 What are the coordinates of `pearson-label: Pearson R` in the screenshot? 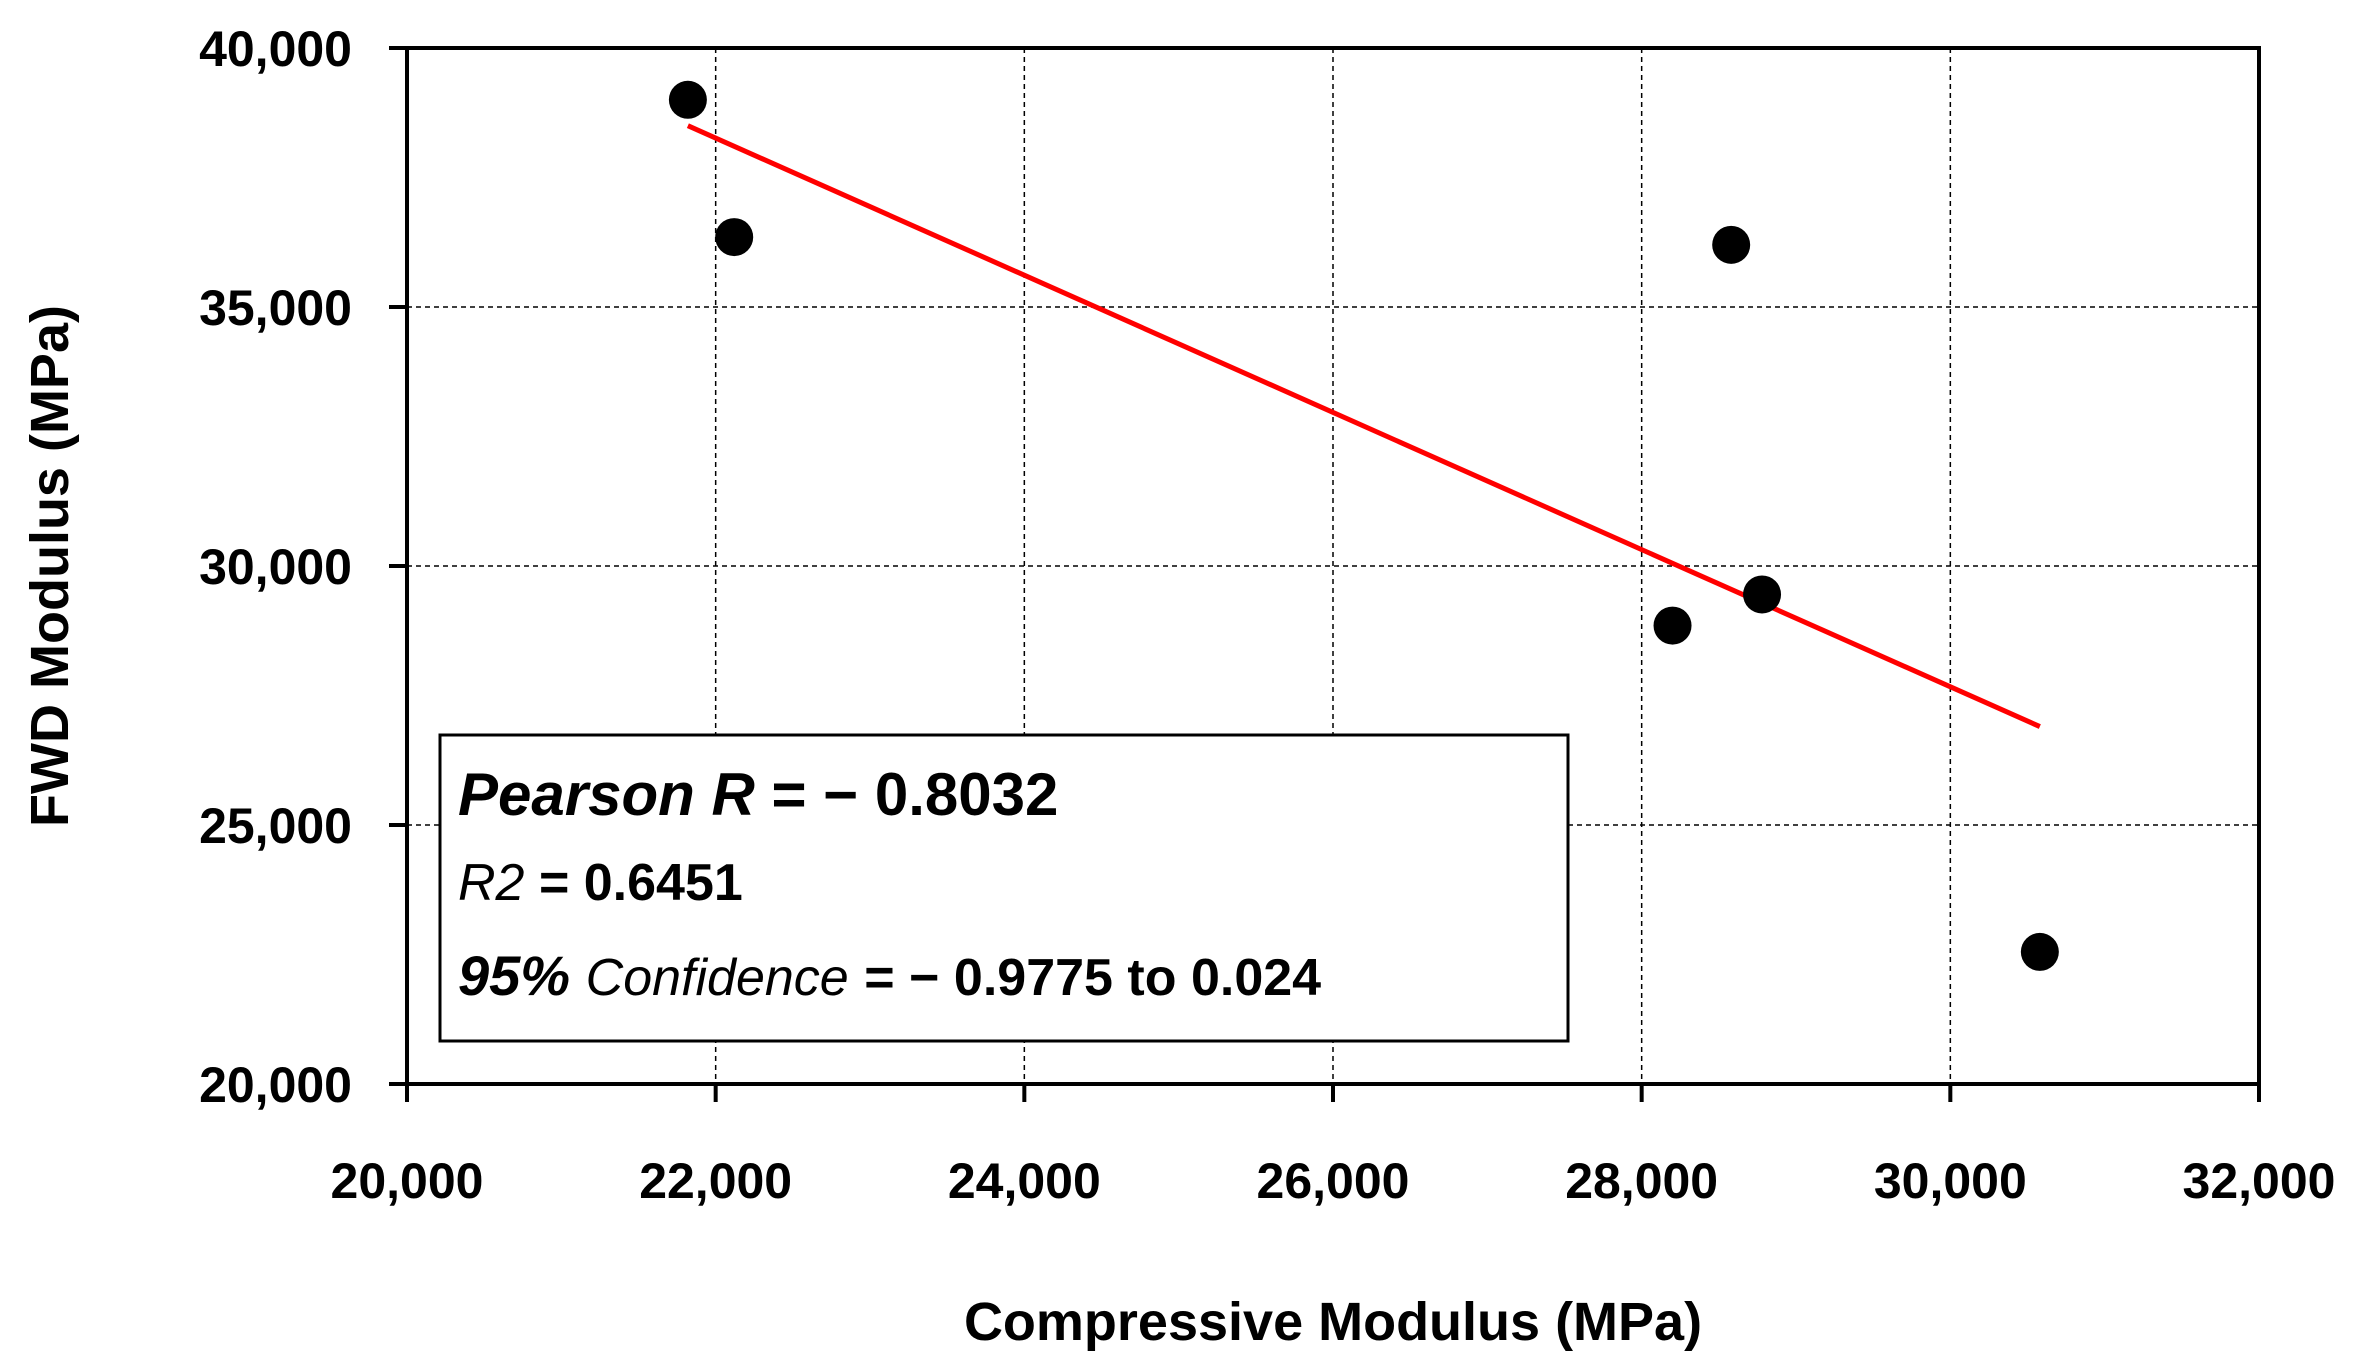 It's located at (606, 794).